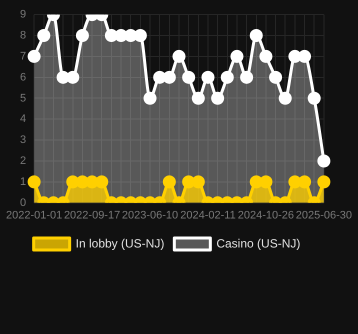 This screenshot has width=358, height=334. What do you see at coordinates (23, 182) in the screenshot?
I see `y-tick-label: 1` at bounding box center [23, 182].